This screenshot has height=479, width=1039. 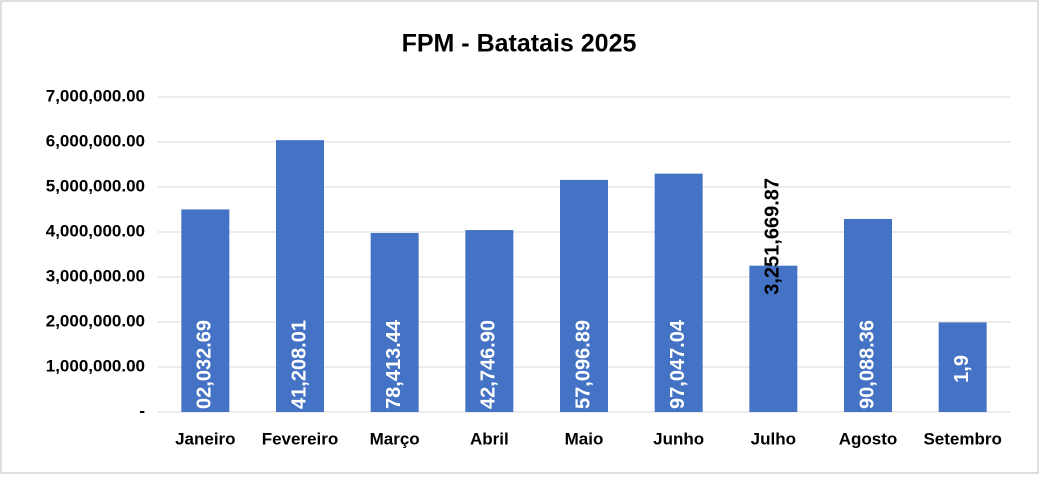 I want to click on data-label: 41,208.01, so click(x=299, y=364).